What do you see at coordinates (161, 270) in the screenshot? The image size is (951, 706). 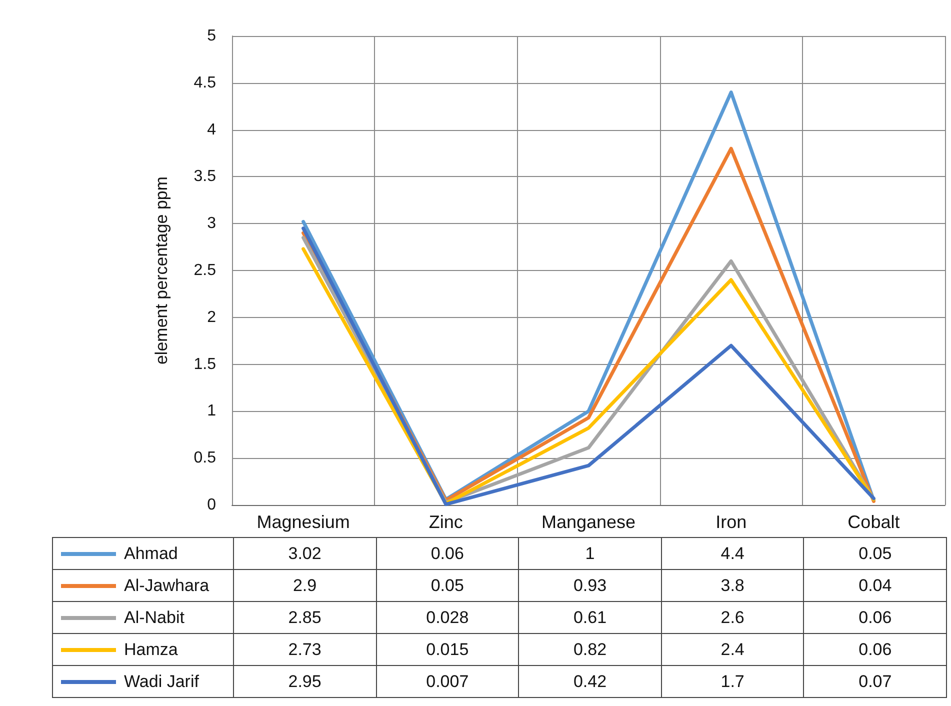 I see `y-axis-title: element percentage ppm` at bounding box center [161, 270].